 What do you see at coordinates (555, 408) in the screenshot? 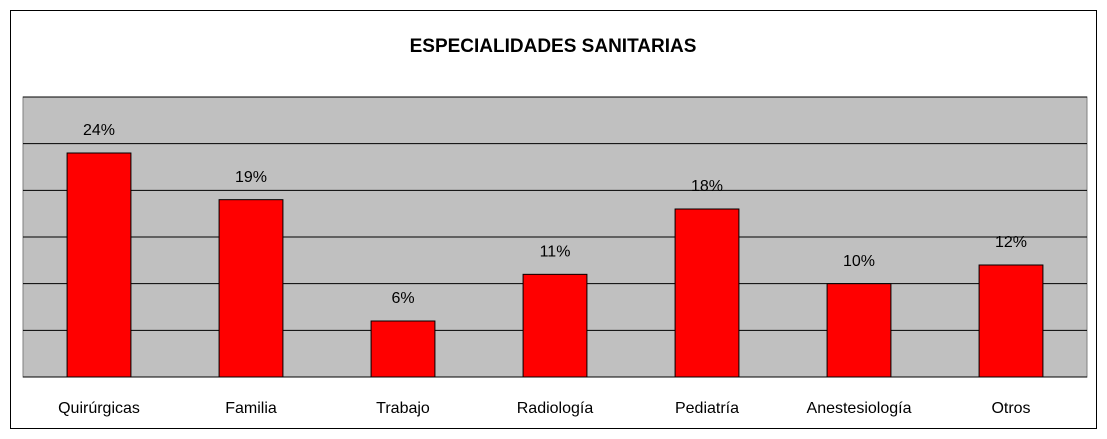
I see `x-tick-label: Radiología` at bounding box center [555, 408].